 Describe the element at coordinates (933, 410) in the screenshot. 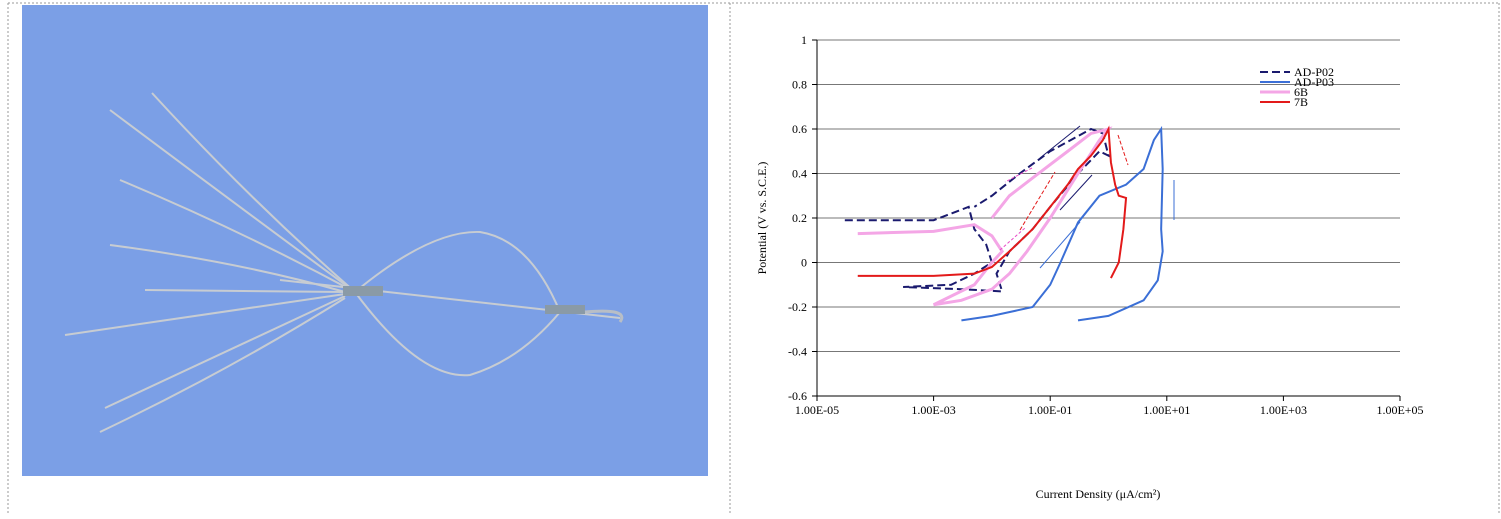

I see `x-tick-label: 1.00E-03` at that location.